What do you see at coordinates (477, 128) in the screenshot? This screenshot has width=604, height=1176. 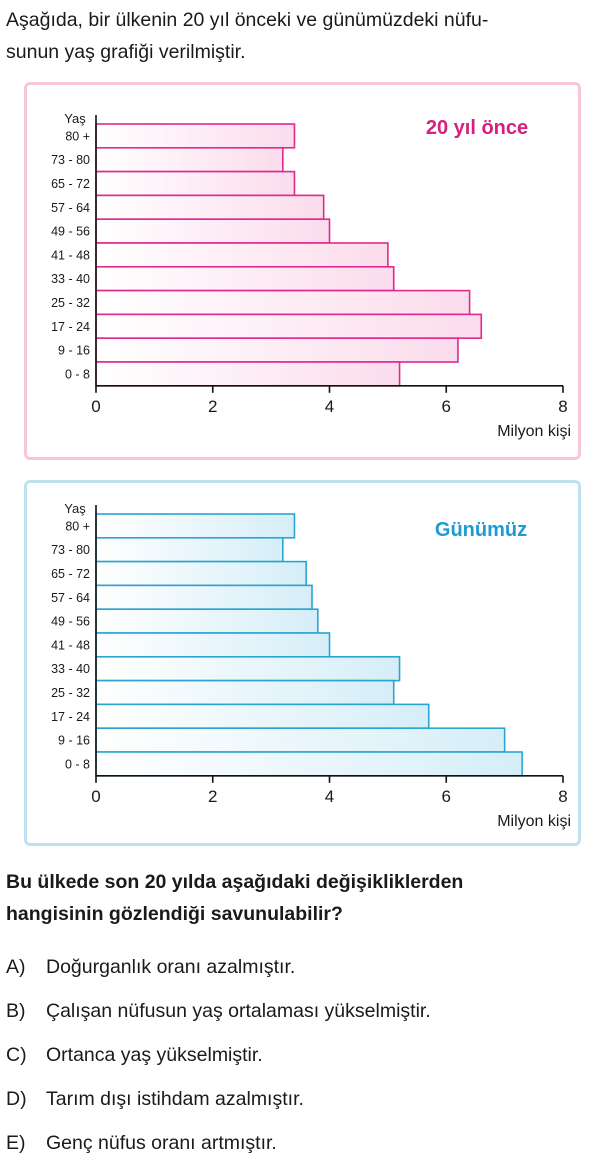 I see `chart-title: 20 yıl önce` at bounding box center [477, 128].